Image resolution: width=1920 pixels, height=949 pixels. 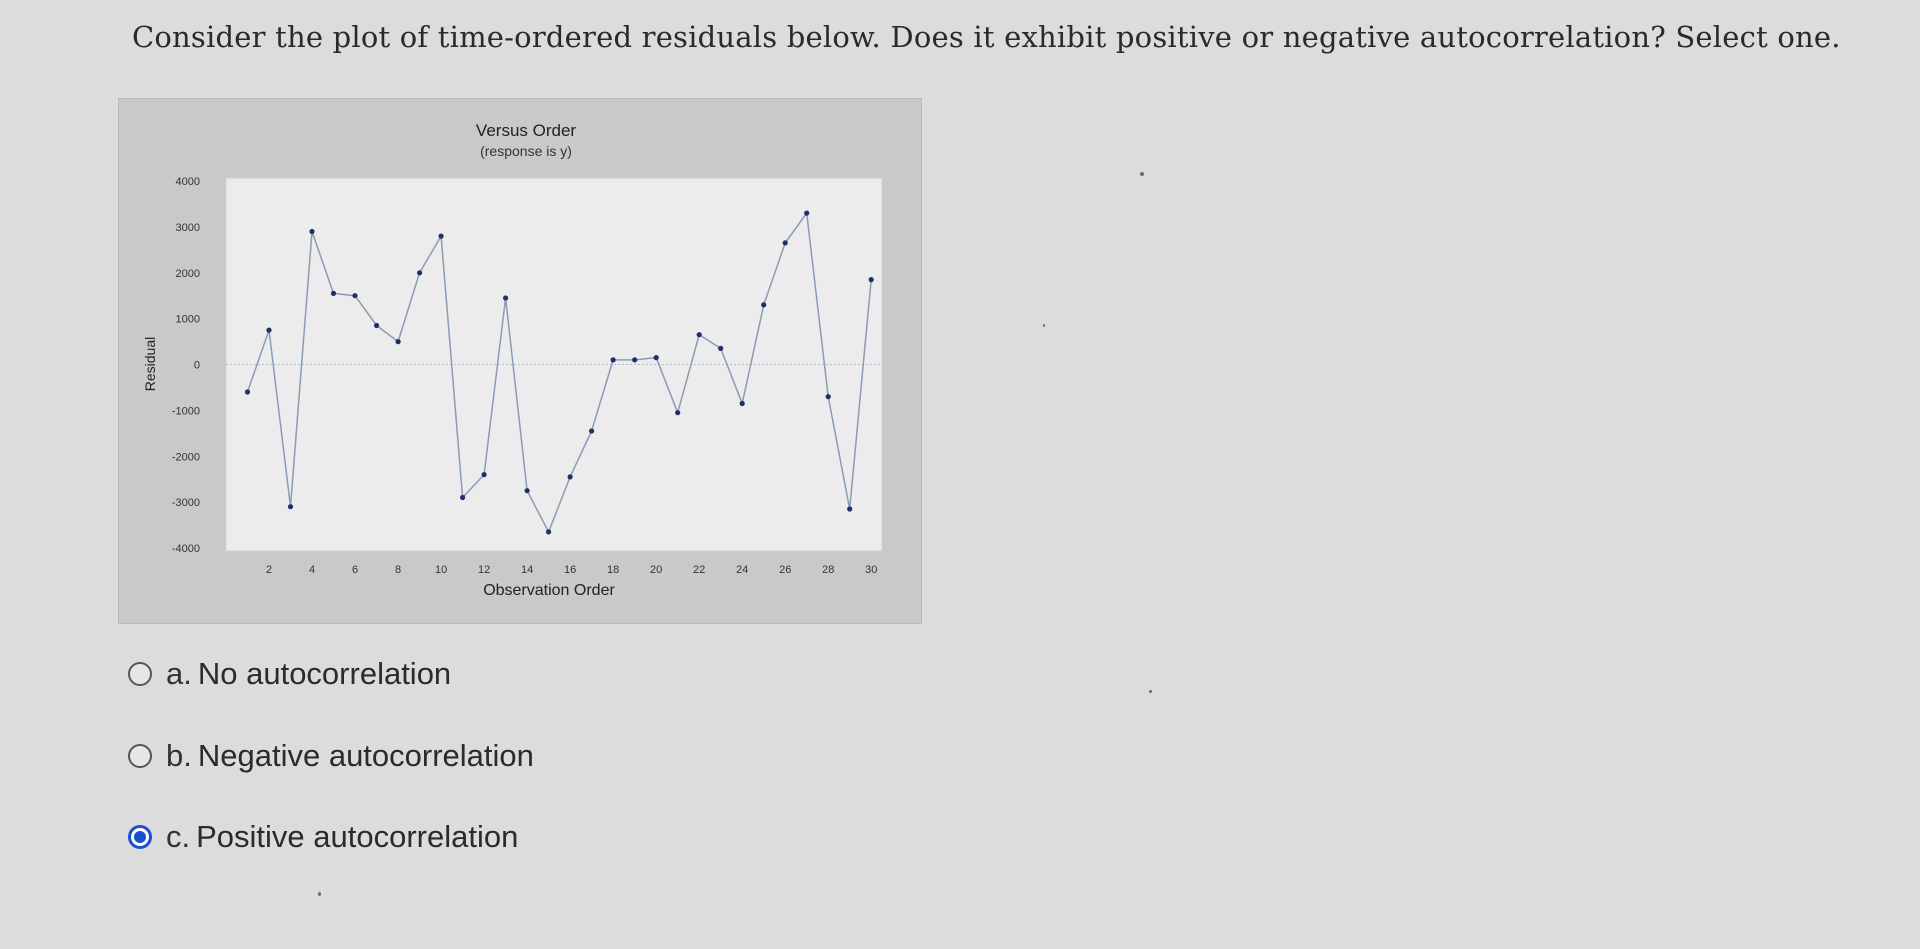 I want to click on x-tick-label: 14, so click(x=527, y=570).